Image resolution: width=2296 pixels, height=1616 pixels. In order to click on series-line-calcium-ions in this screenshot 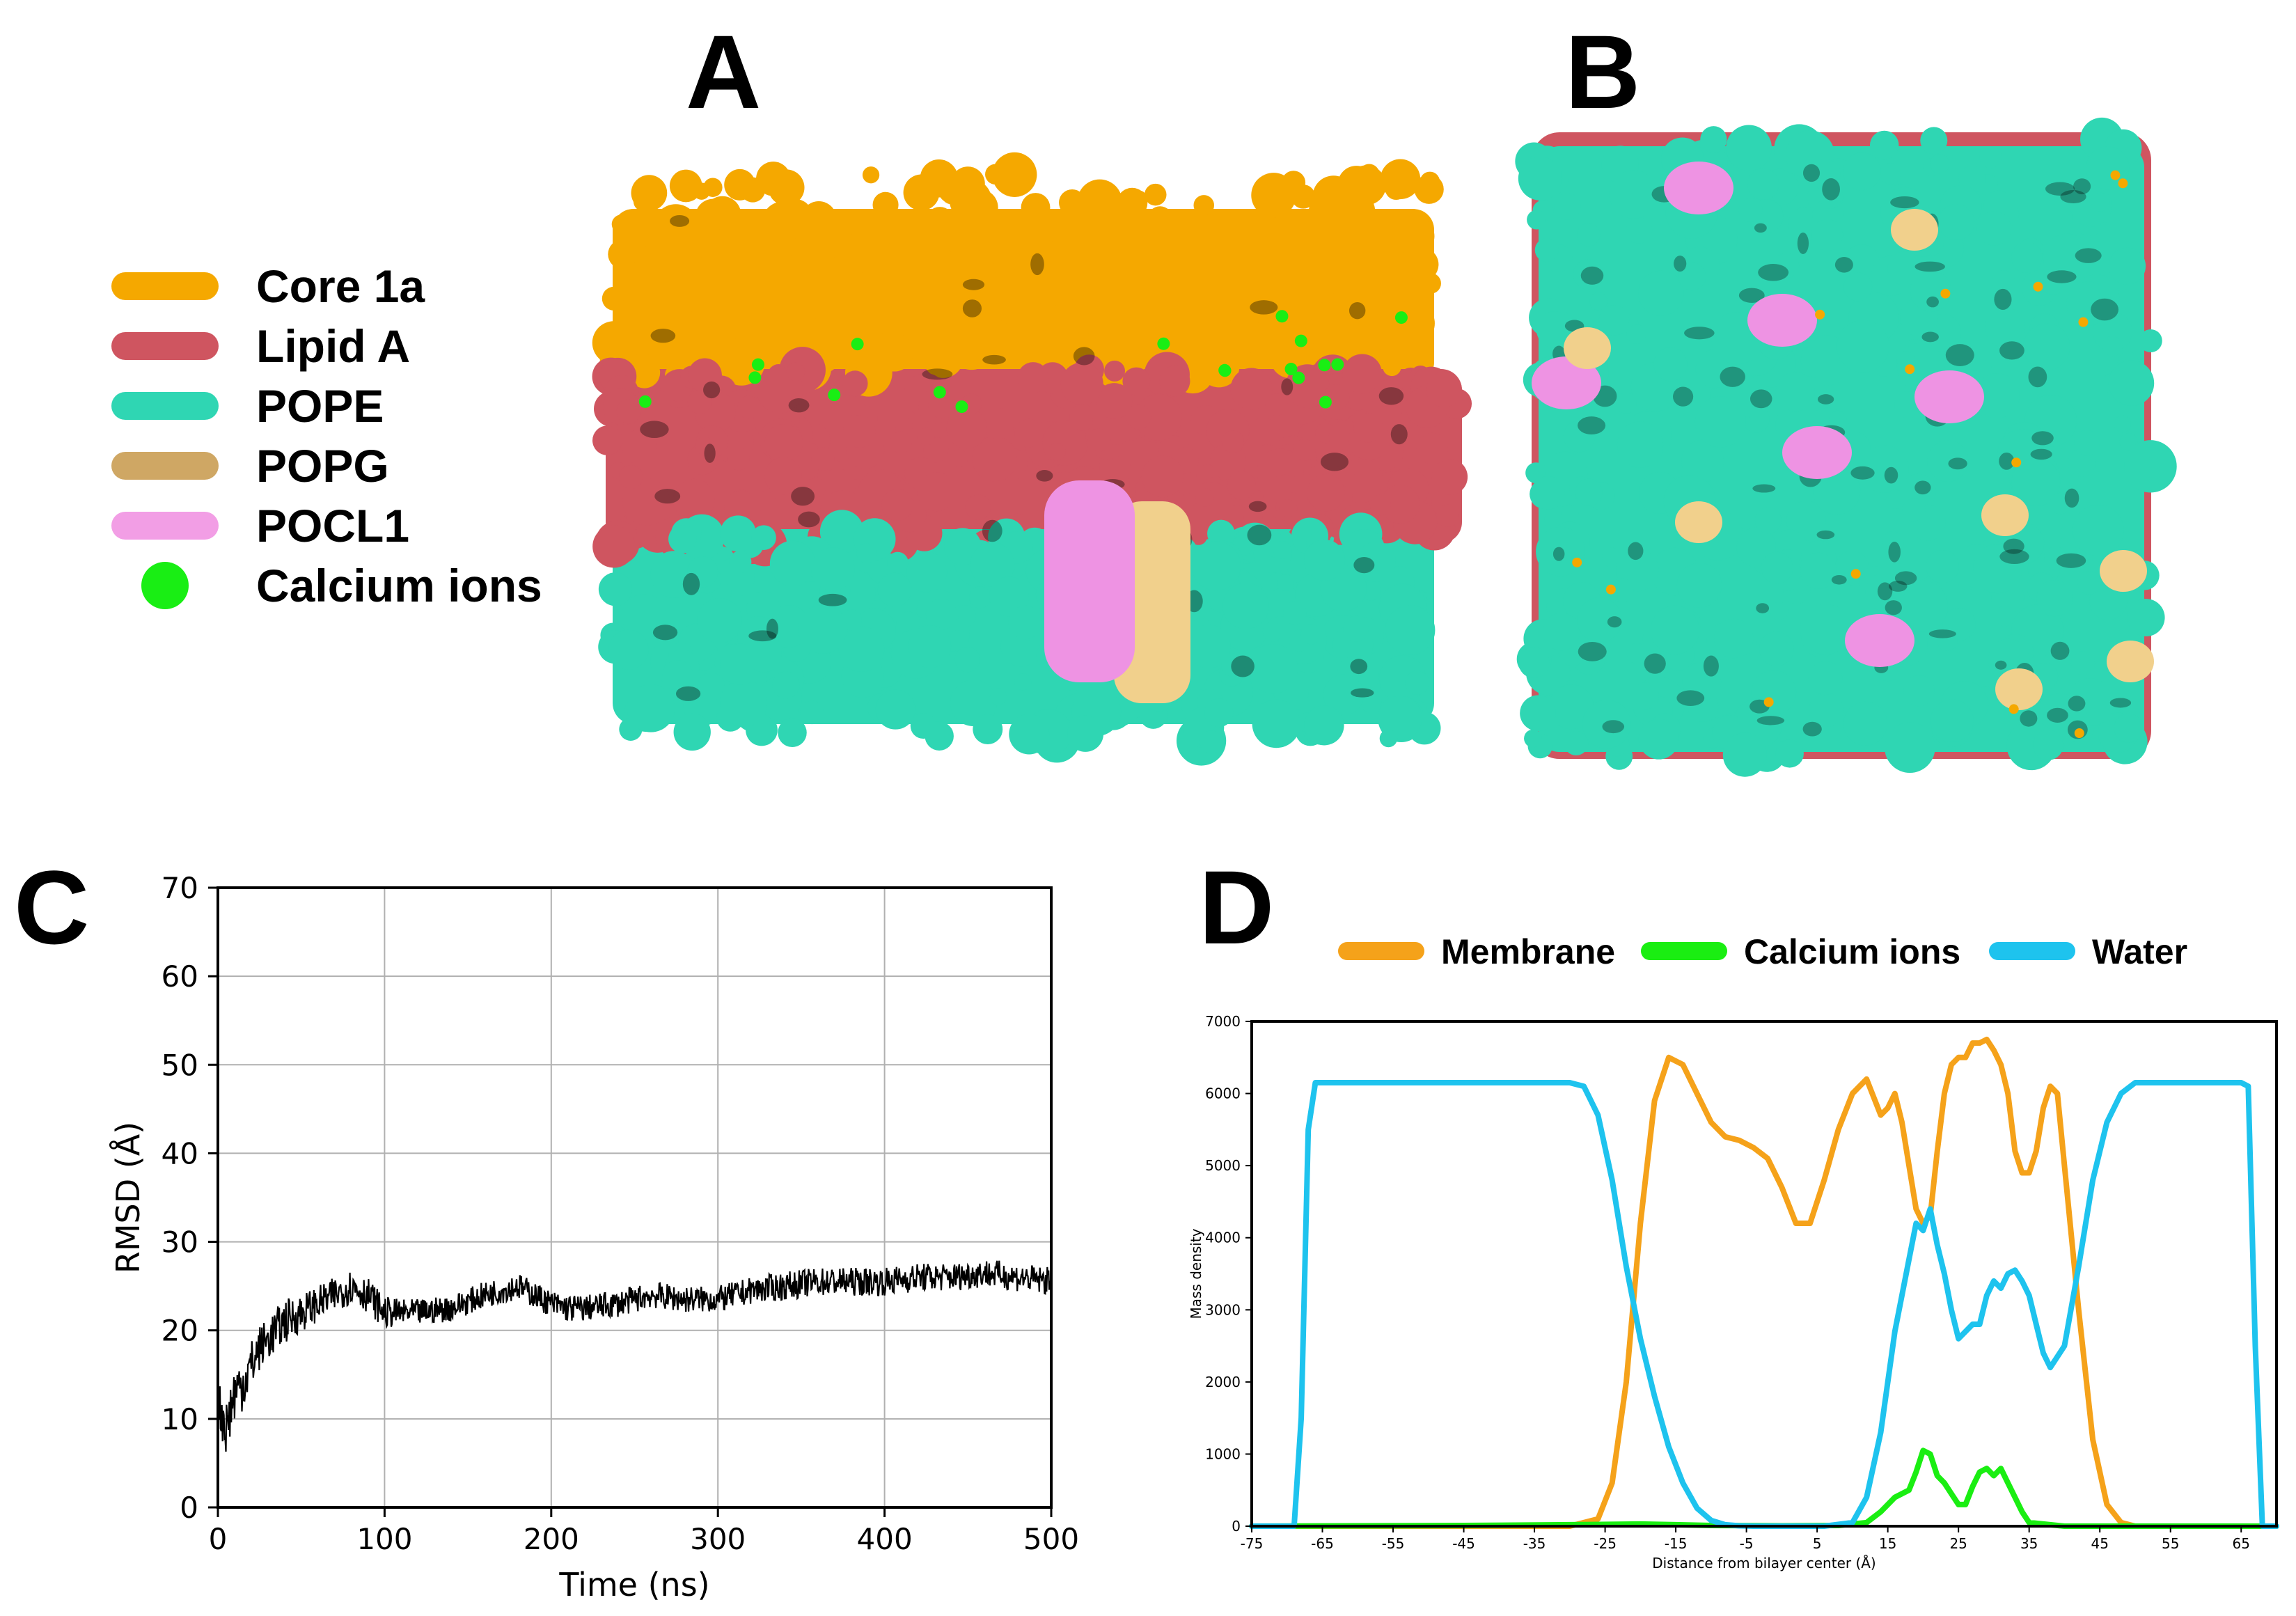, I will do `click(1764, 1488)`.